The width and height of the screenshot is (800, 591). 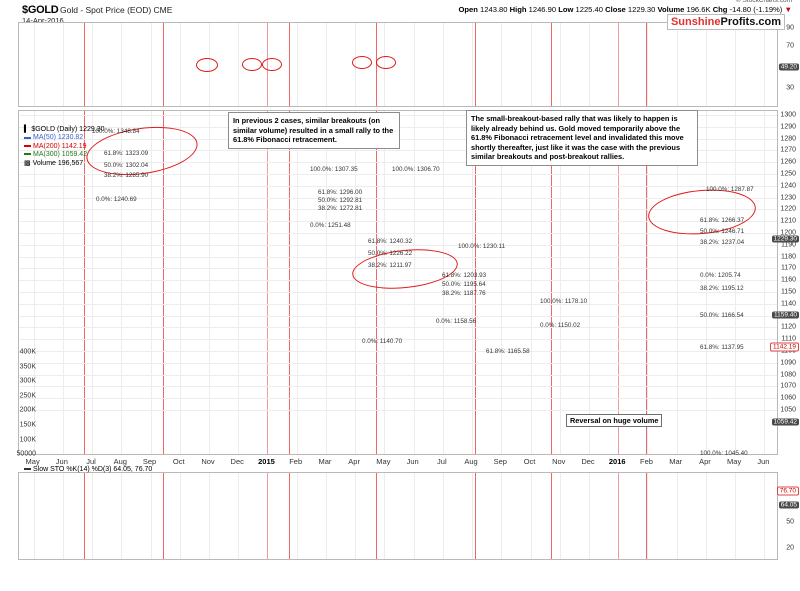 I want to click on sto-tick-20: 20, so click(x=790, y=548).